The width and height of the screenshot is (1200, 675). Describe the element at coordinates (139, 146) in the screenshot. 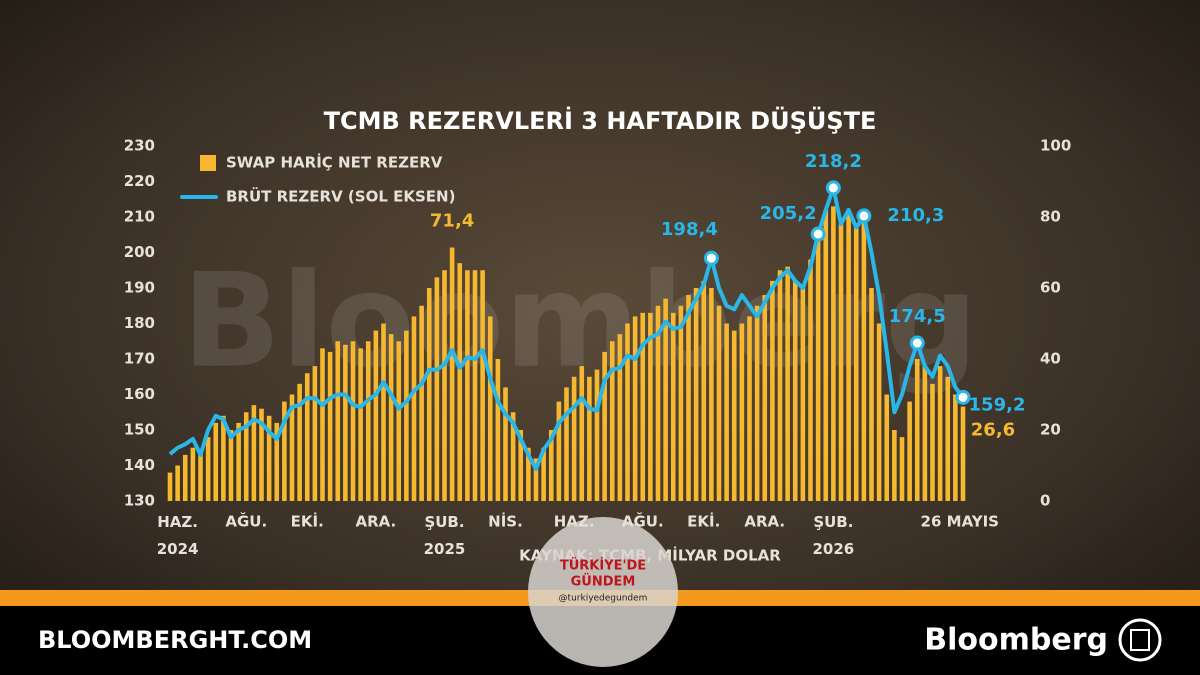

I see `y-tick-label: 230` at that location.